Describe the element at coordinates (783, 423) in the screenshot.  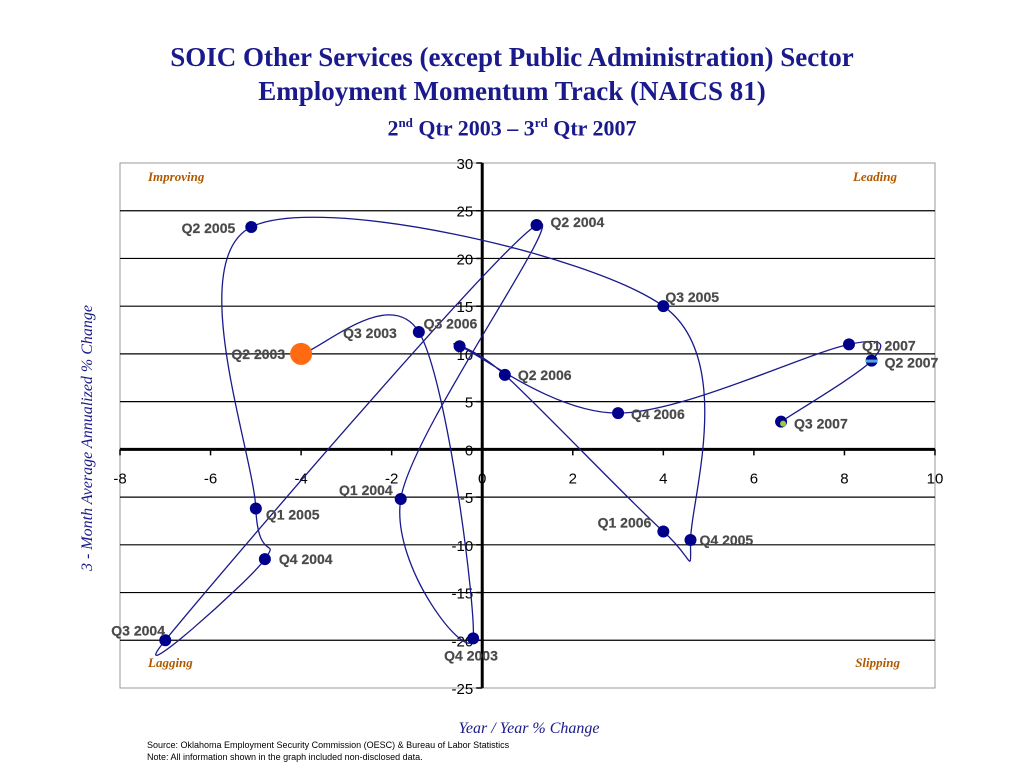
I see `end-point-marker` at that location.